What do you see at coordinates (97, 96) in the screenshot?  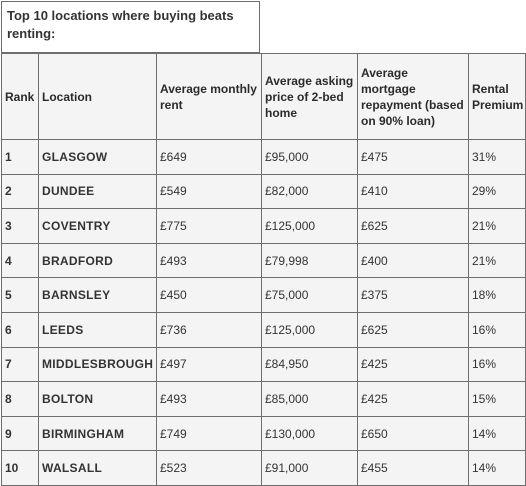 I see `header-location: Location` at bounding box center [97, 96].